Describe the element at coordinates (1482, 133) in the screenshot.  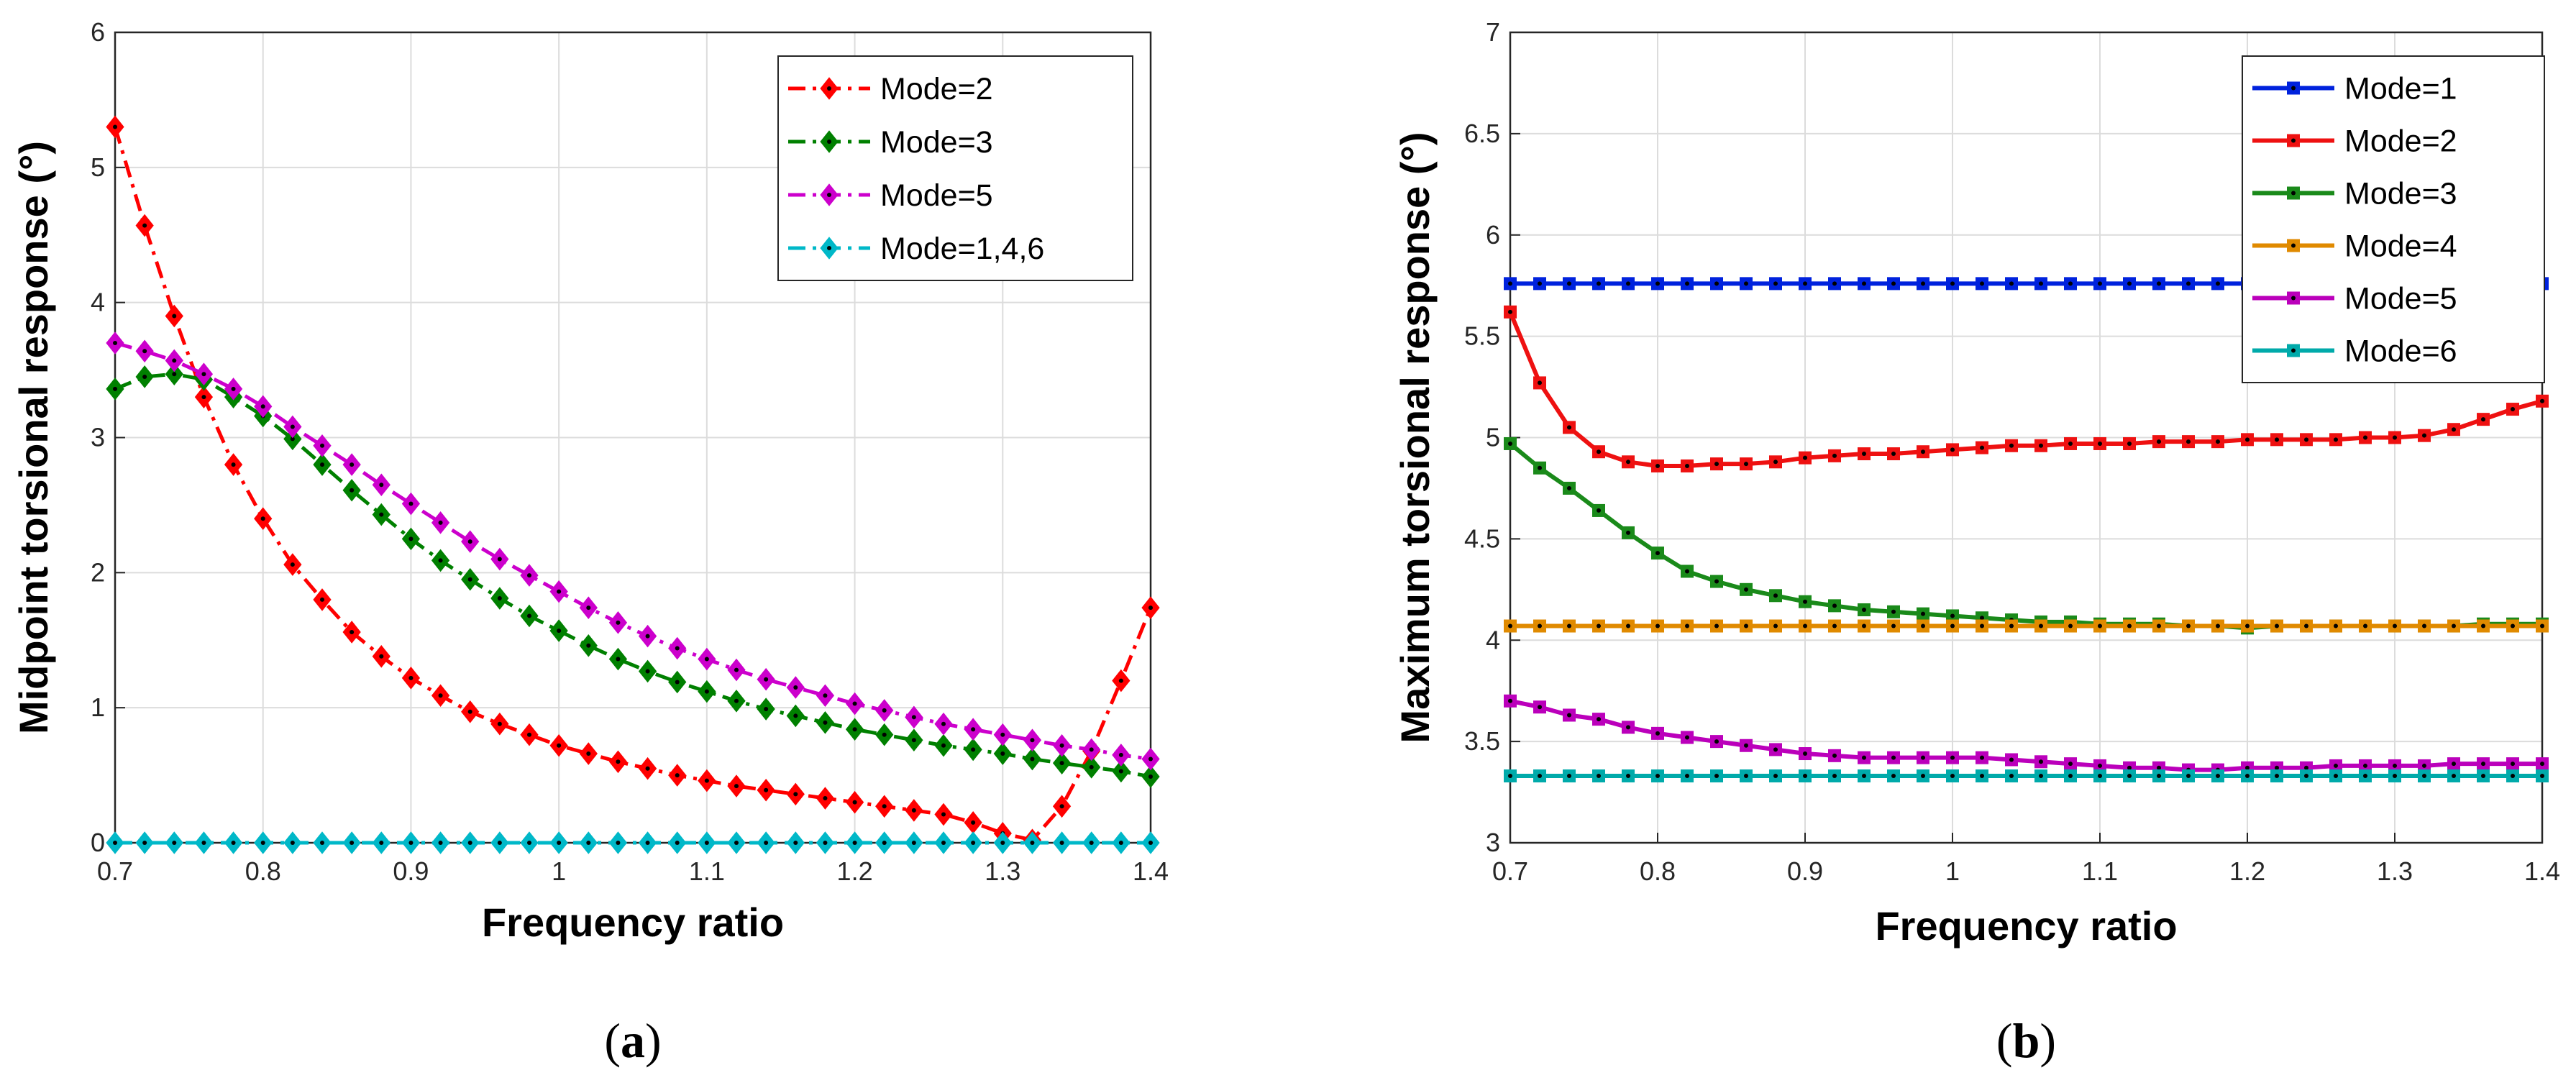
I see `y-tick-label: 6.5` at that location.